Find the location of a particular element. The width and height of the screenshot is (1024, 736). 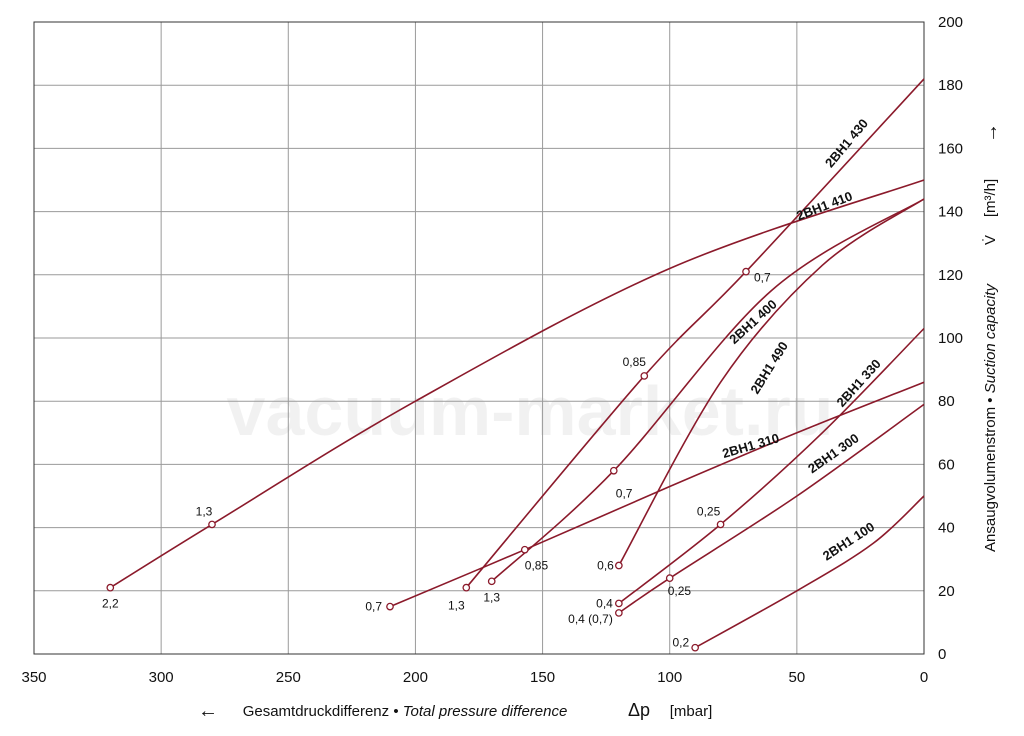

y-axis-label-en: Suction capacity is located at coordinates (990, 338).